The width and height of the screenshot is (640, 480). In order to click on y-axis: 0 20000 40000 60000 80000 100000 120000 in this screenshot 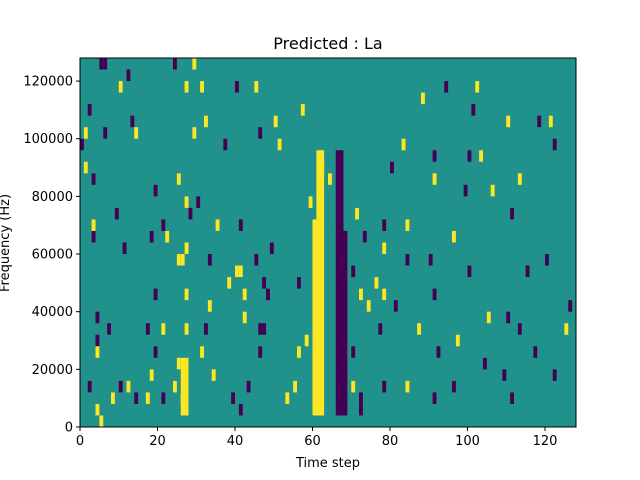, I will do `click(51, 255)`.